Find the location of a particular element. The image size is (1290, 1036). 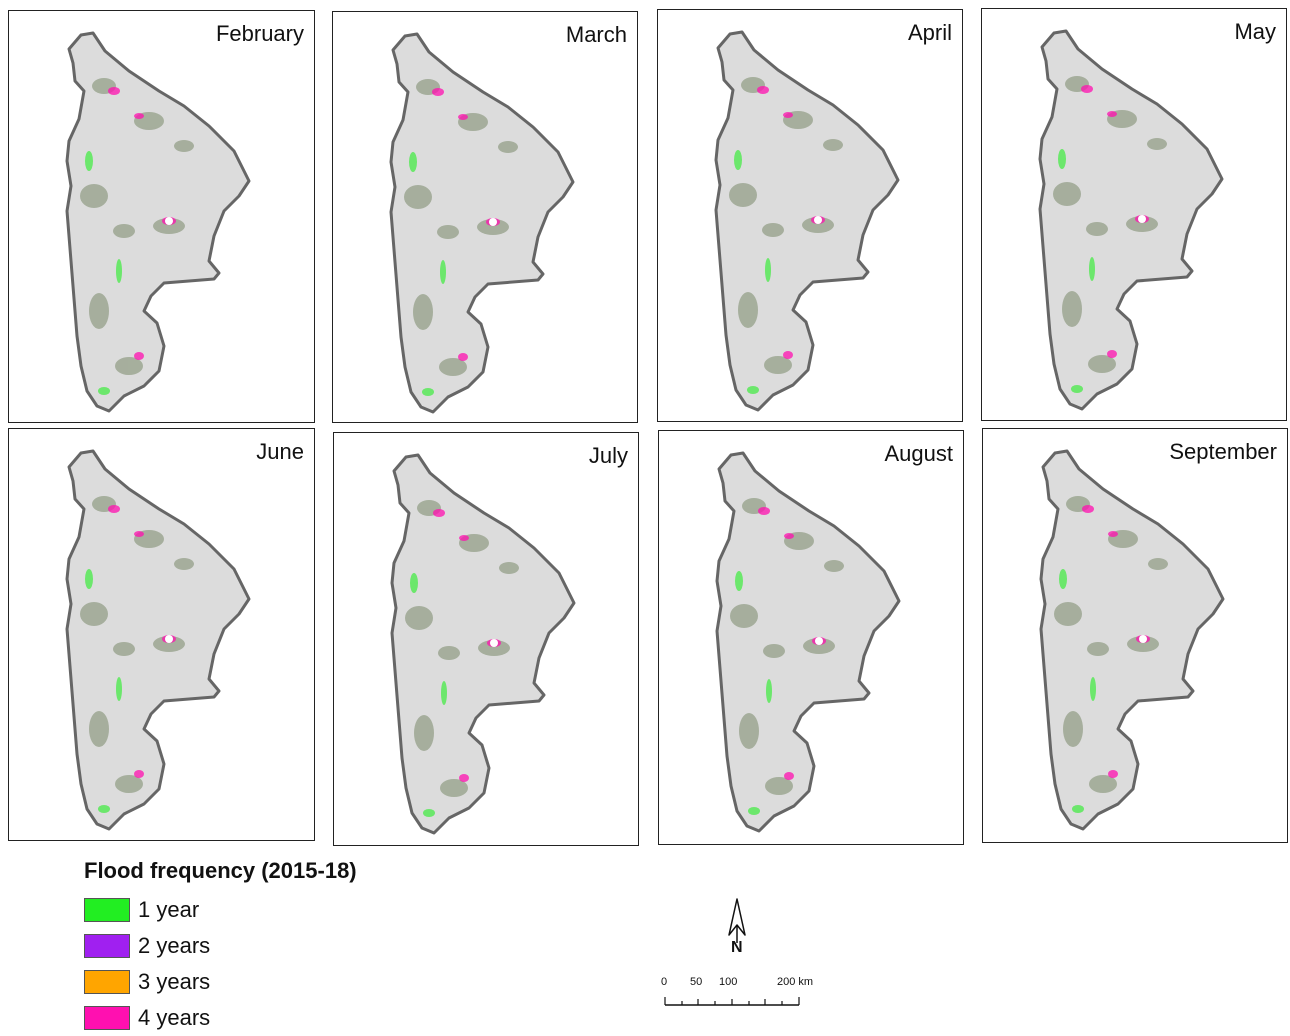

scale-tick-label: 0 is located at coordinates (664, 982).